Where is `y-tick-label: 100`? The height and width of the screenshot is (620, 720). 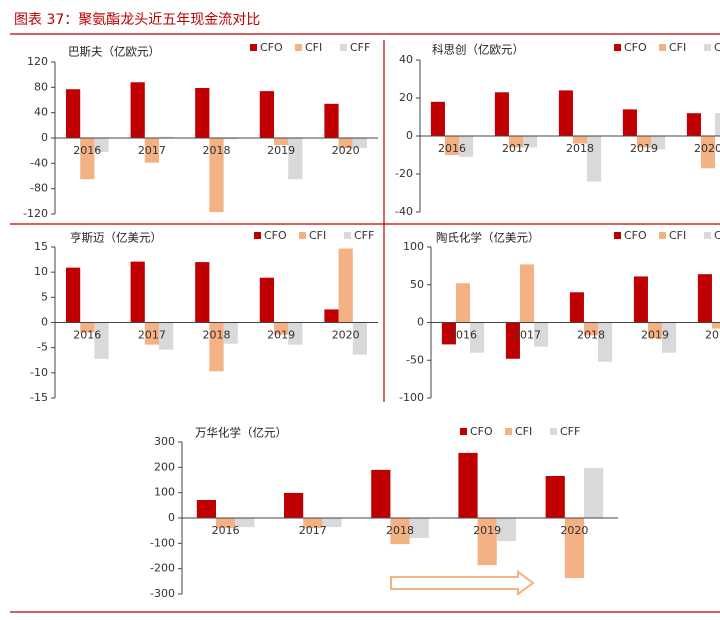
y-tick-label: 100 is located at coordinates (413, 246).